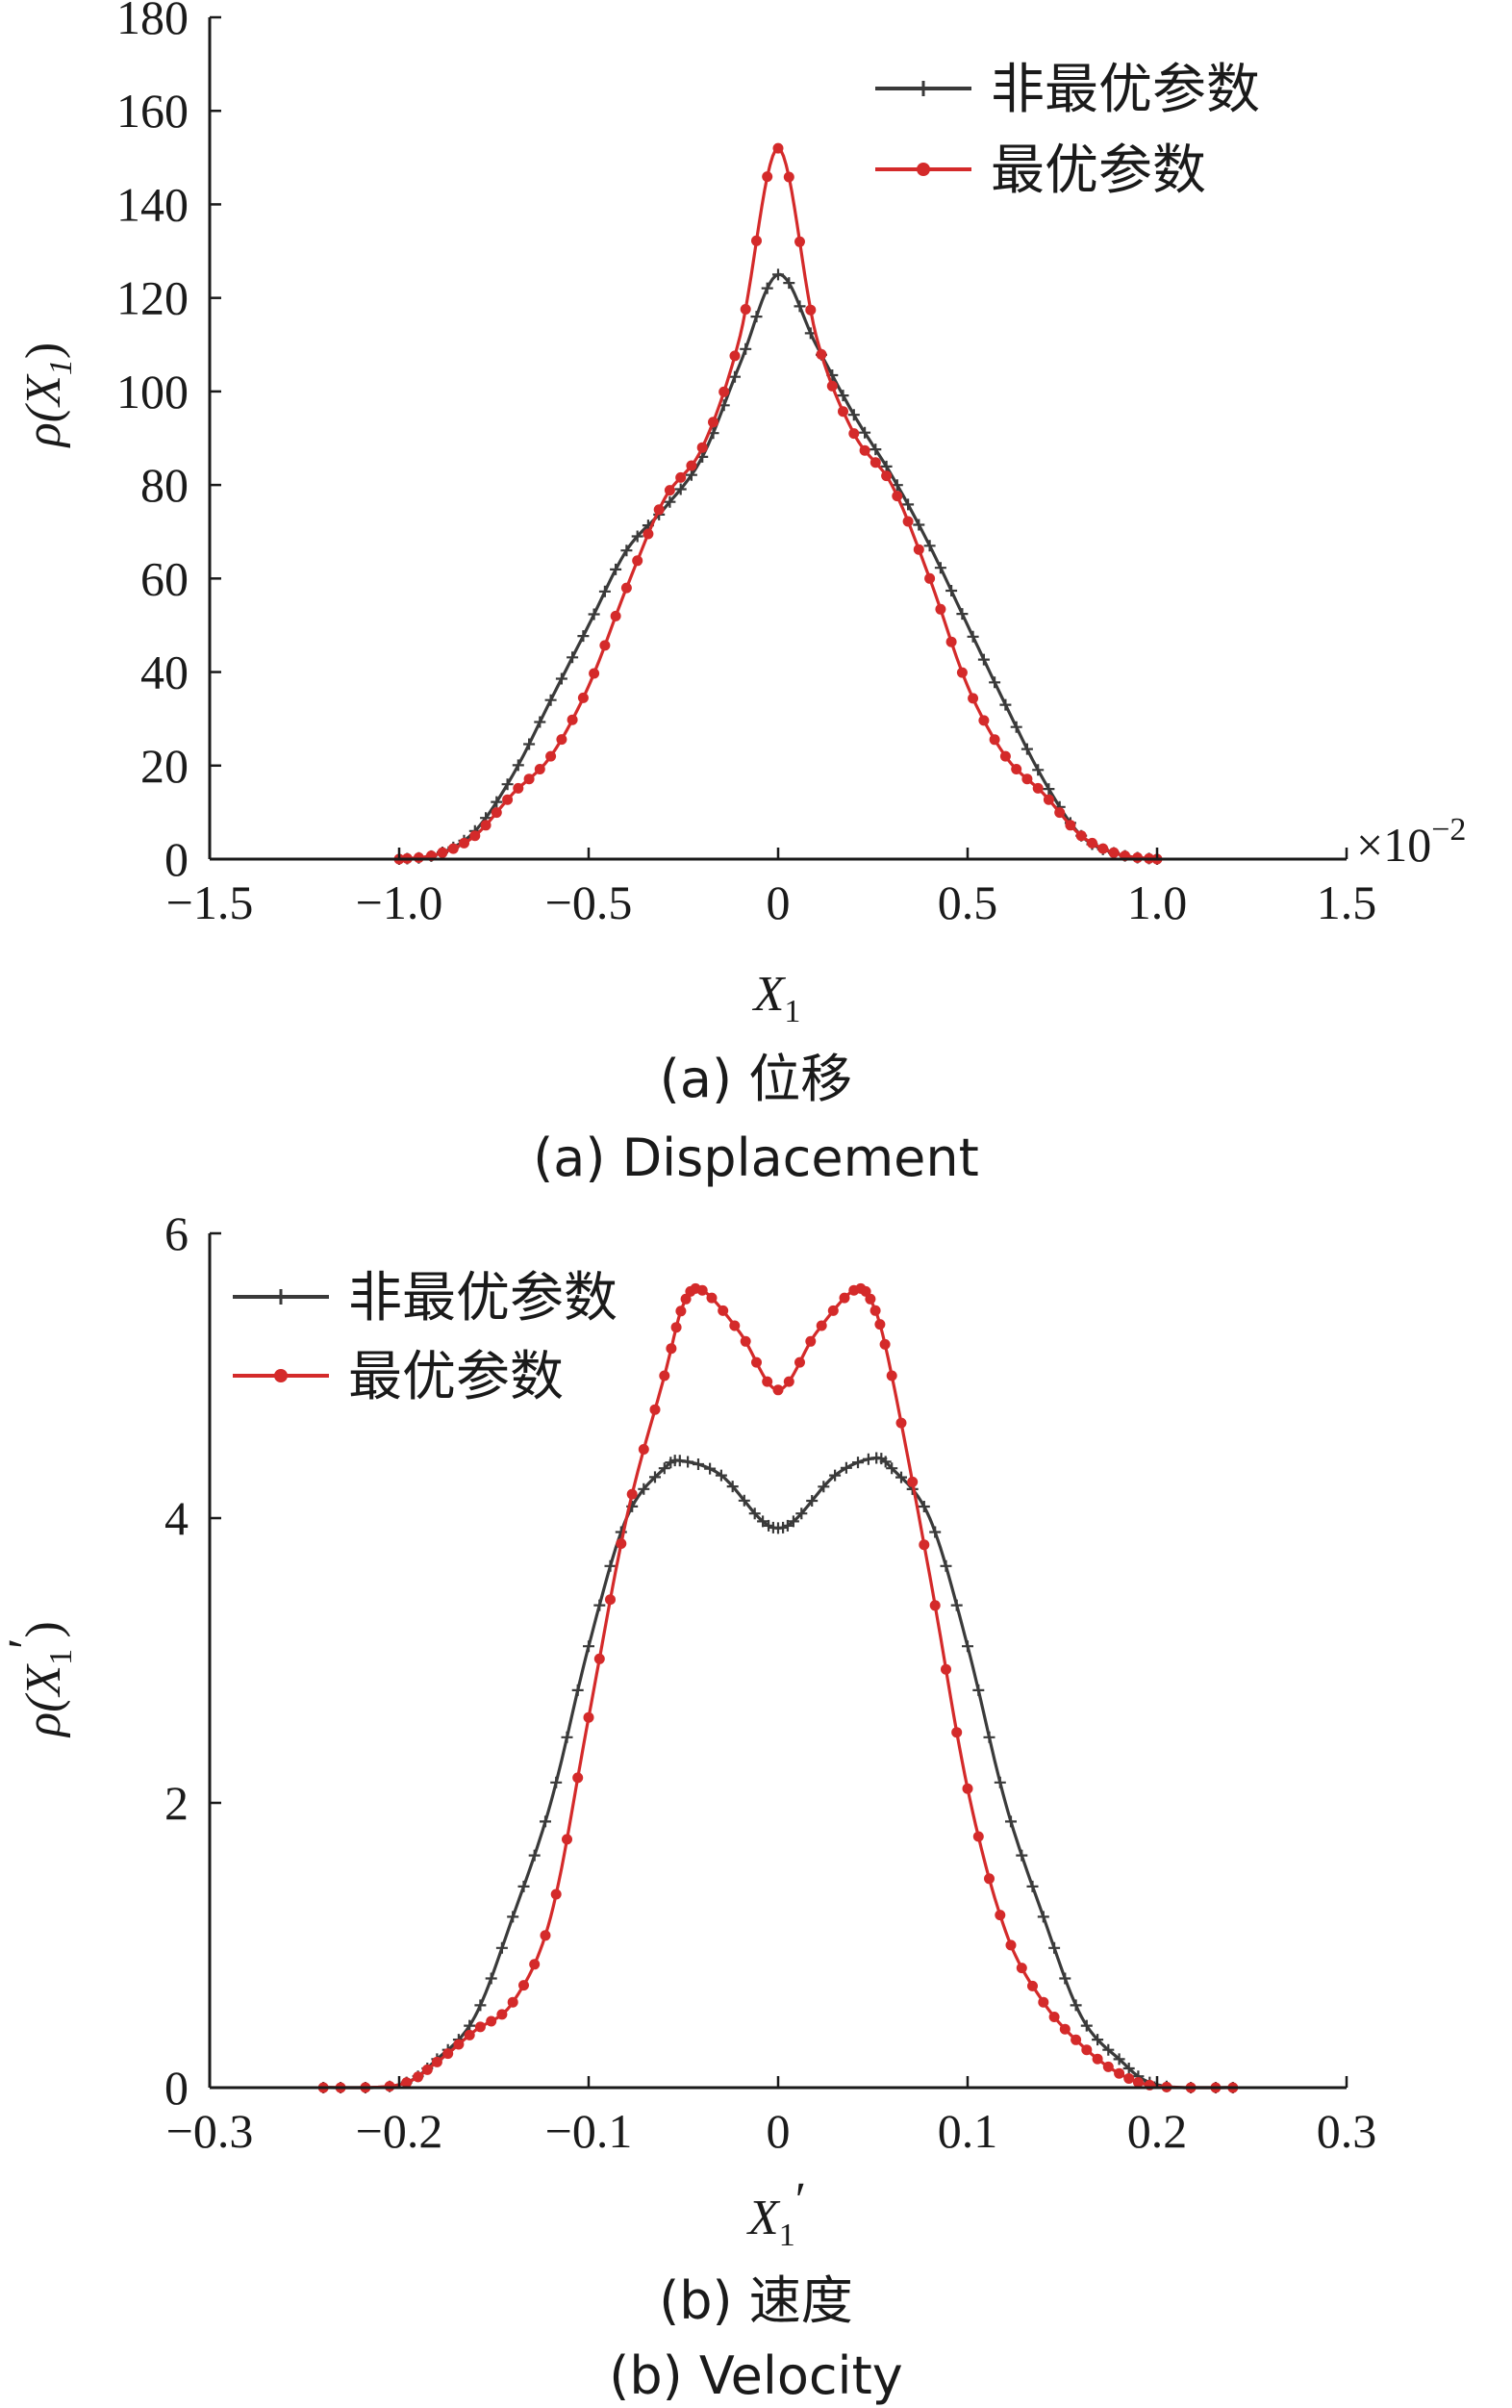 Image resolution: width=1512 pixels, height=2408 pixels. I want to click on panel-a-y-label-sub: 1, so click(61, 367).